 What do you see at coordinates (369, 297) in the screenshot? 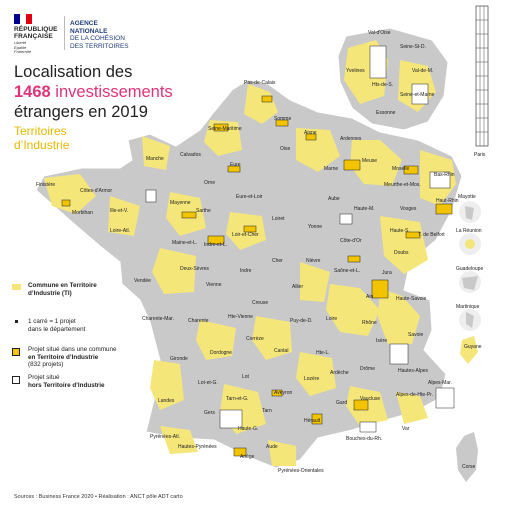
I see `dept-label: Ain` at bounding box center [369, 297].